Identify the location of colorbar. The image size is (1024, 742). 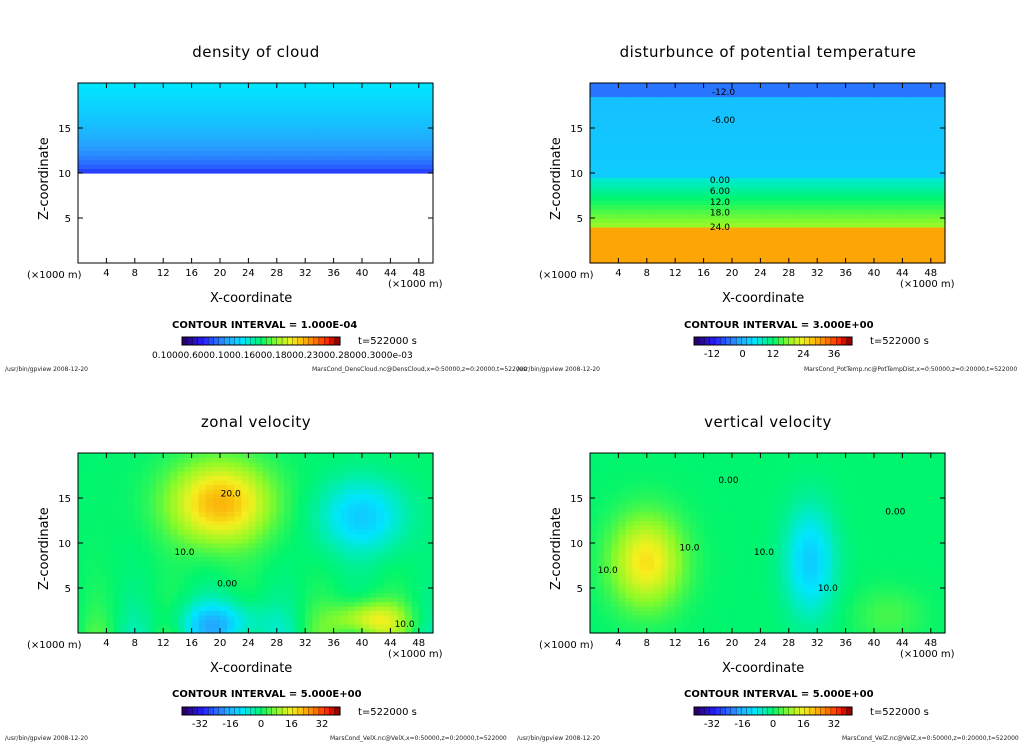
(261, 341).